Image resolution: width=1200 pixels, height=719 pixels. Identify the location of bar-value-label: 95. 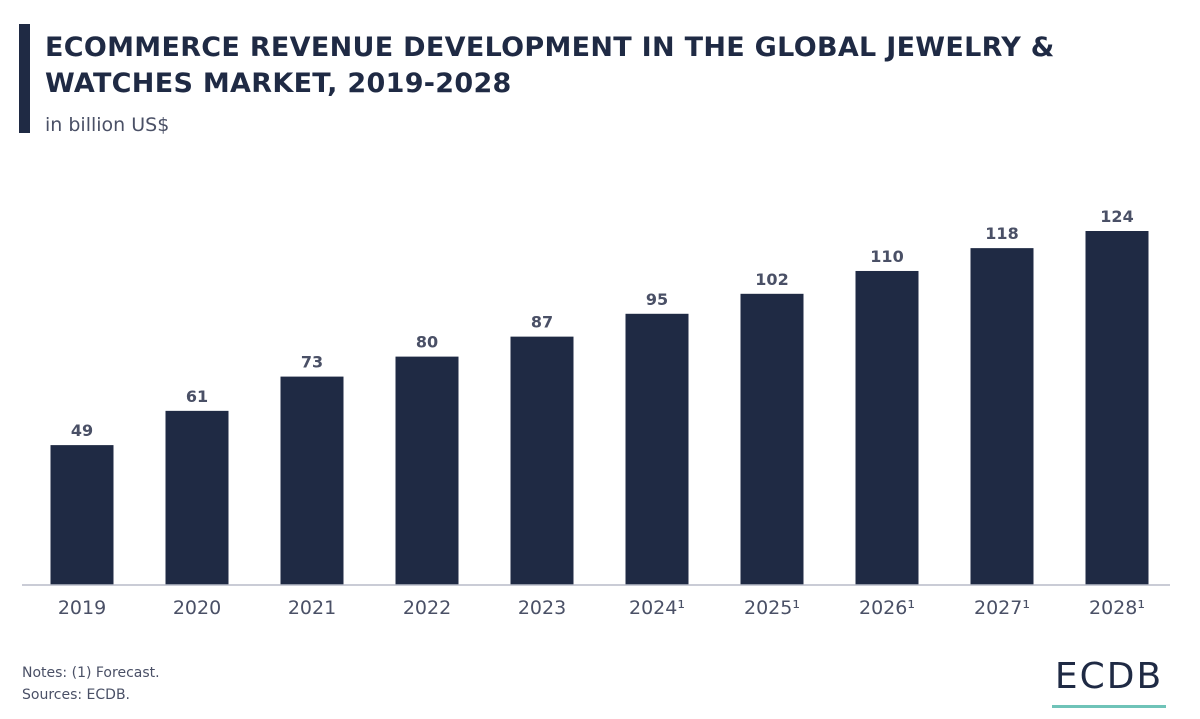
(657, 299).